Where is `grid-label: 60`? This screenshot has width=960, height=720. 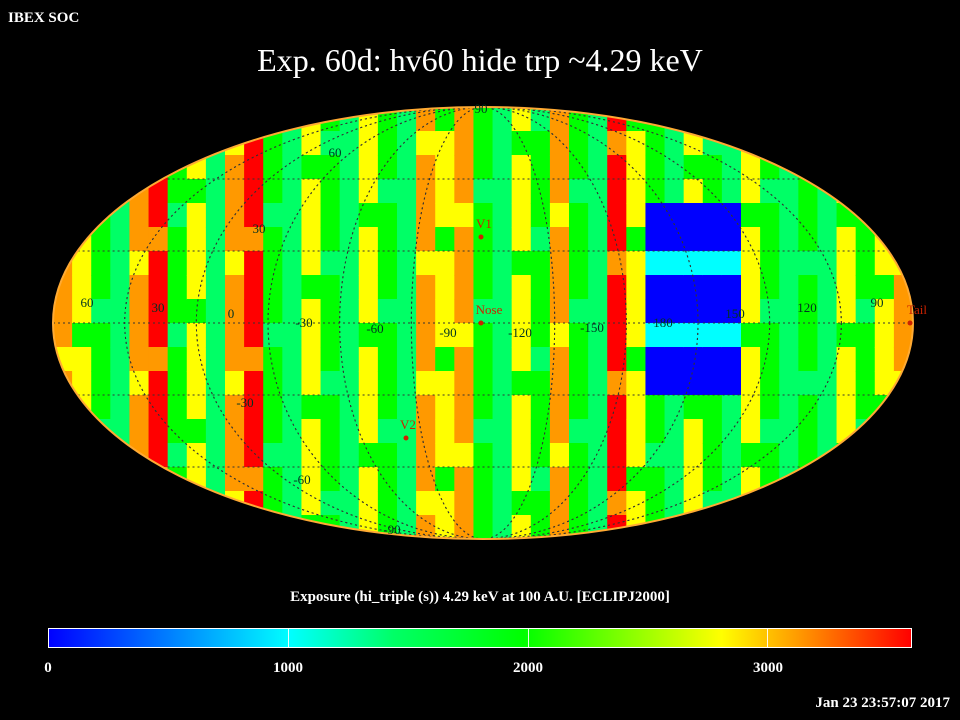
grid-label: 60 is located at coordinates (87, 302).